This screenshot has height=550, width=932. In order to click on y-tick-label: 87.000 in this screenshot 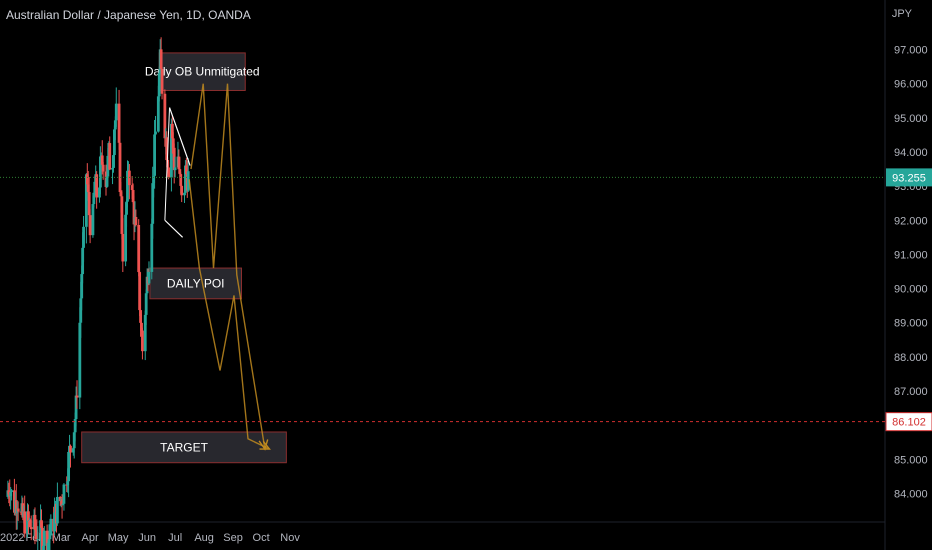, I will do `click(911, 392)`.